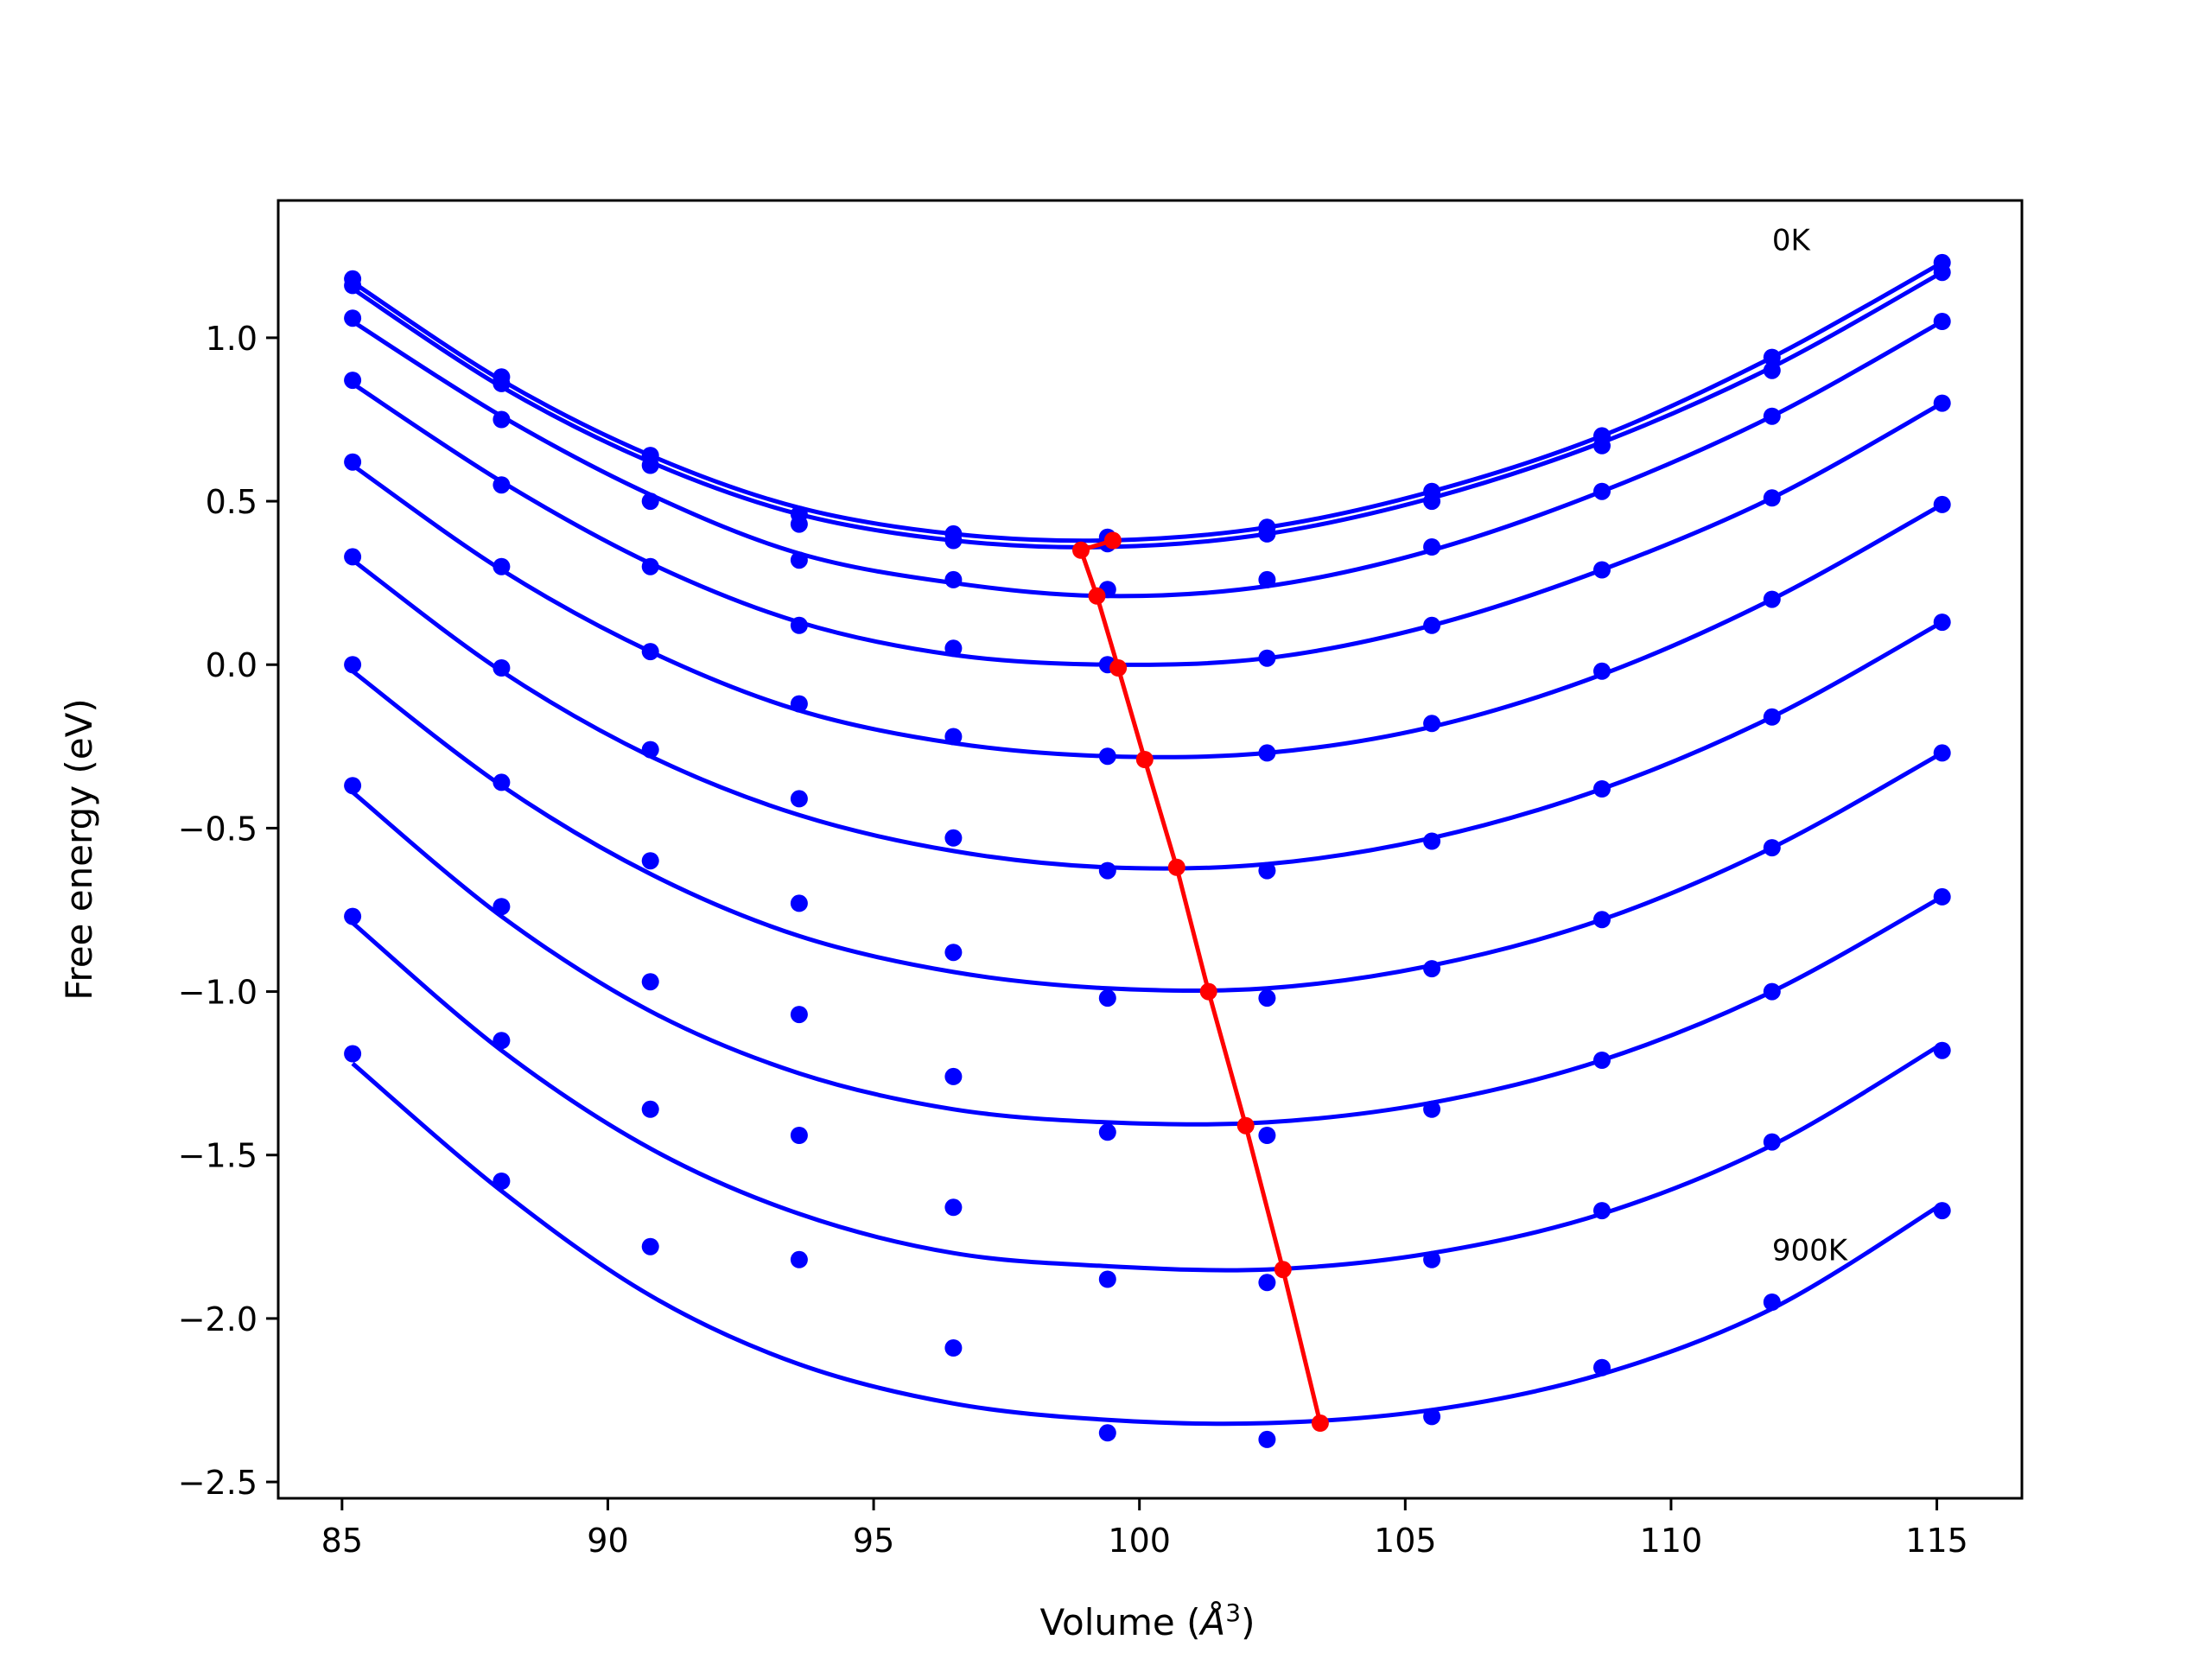  I want to click on y-tick-label: −2.5, so click(217, 1483).